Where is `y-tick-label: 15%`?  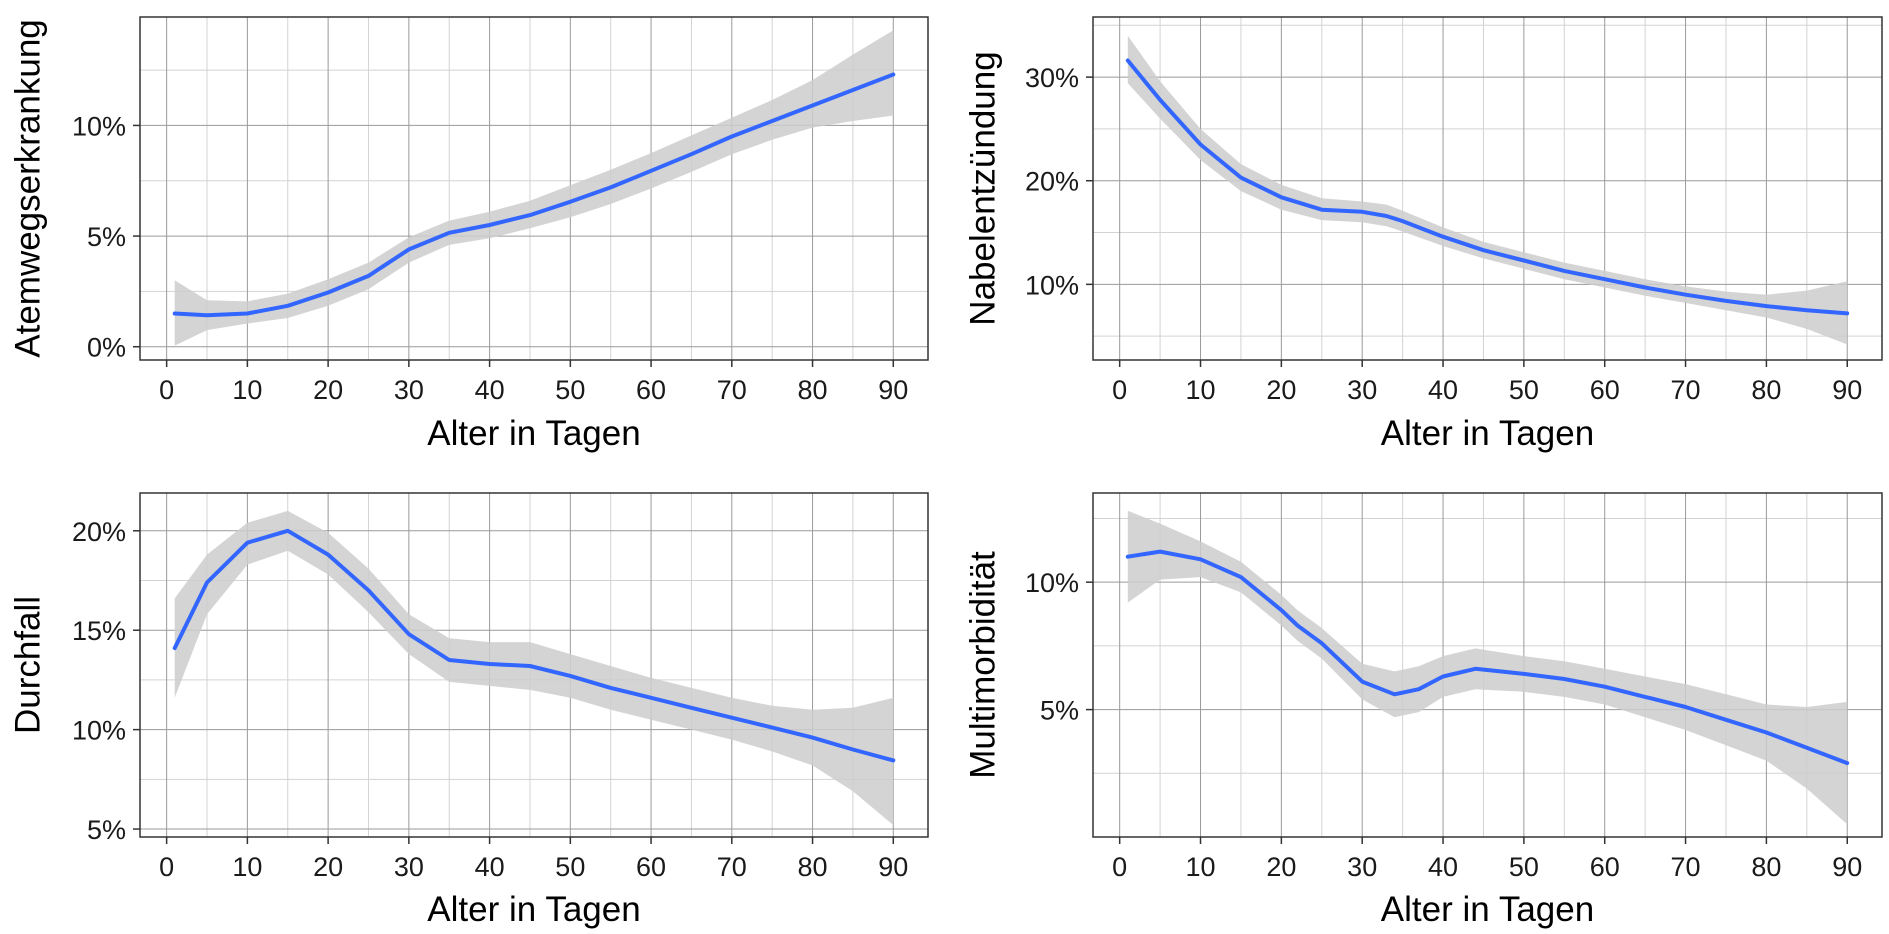 y-tick-label: 15% is located at coordinates (99, 631).